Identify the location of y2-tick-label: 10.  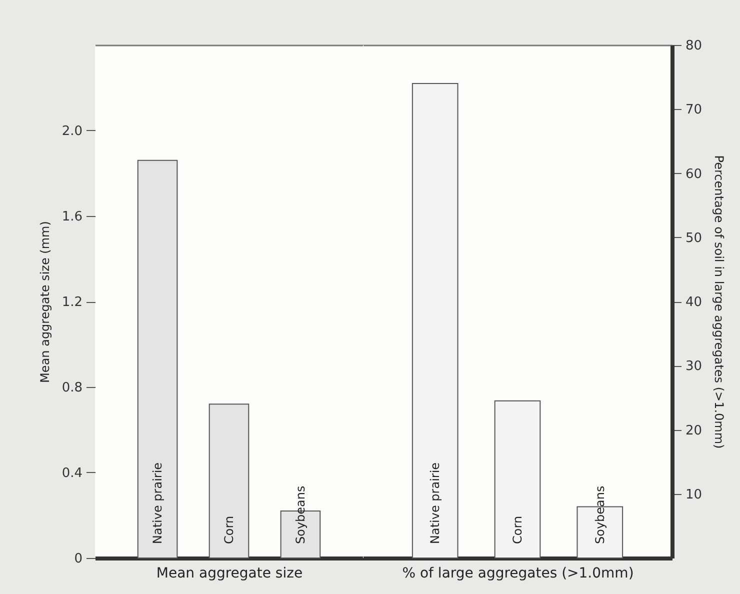
(694, 494).